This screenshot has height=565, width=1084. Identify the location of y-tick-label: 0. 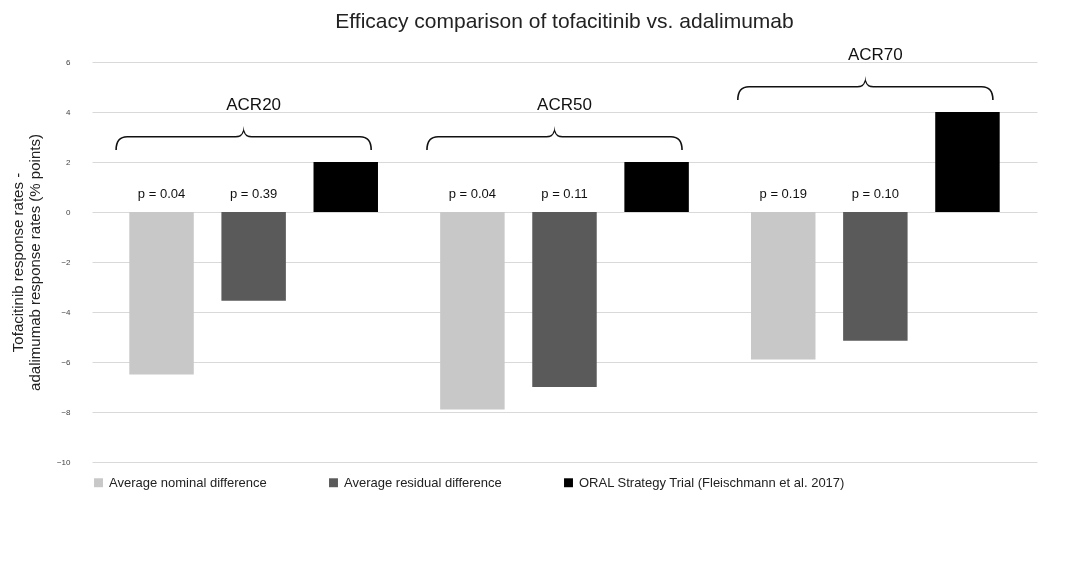
(69, 212).